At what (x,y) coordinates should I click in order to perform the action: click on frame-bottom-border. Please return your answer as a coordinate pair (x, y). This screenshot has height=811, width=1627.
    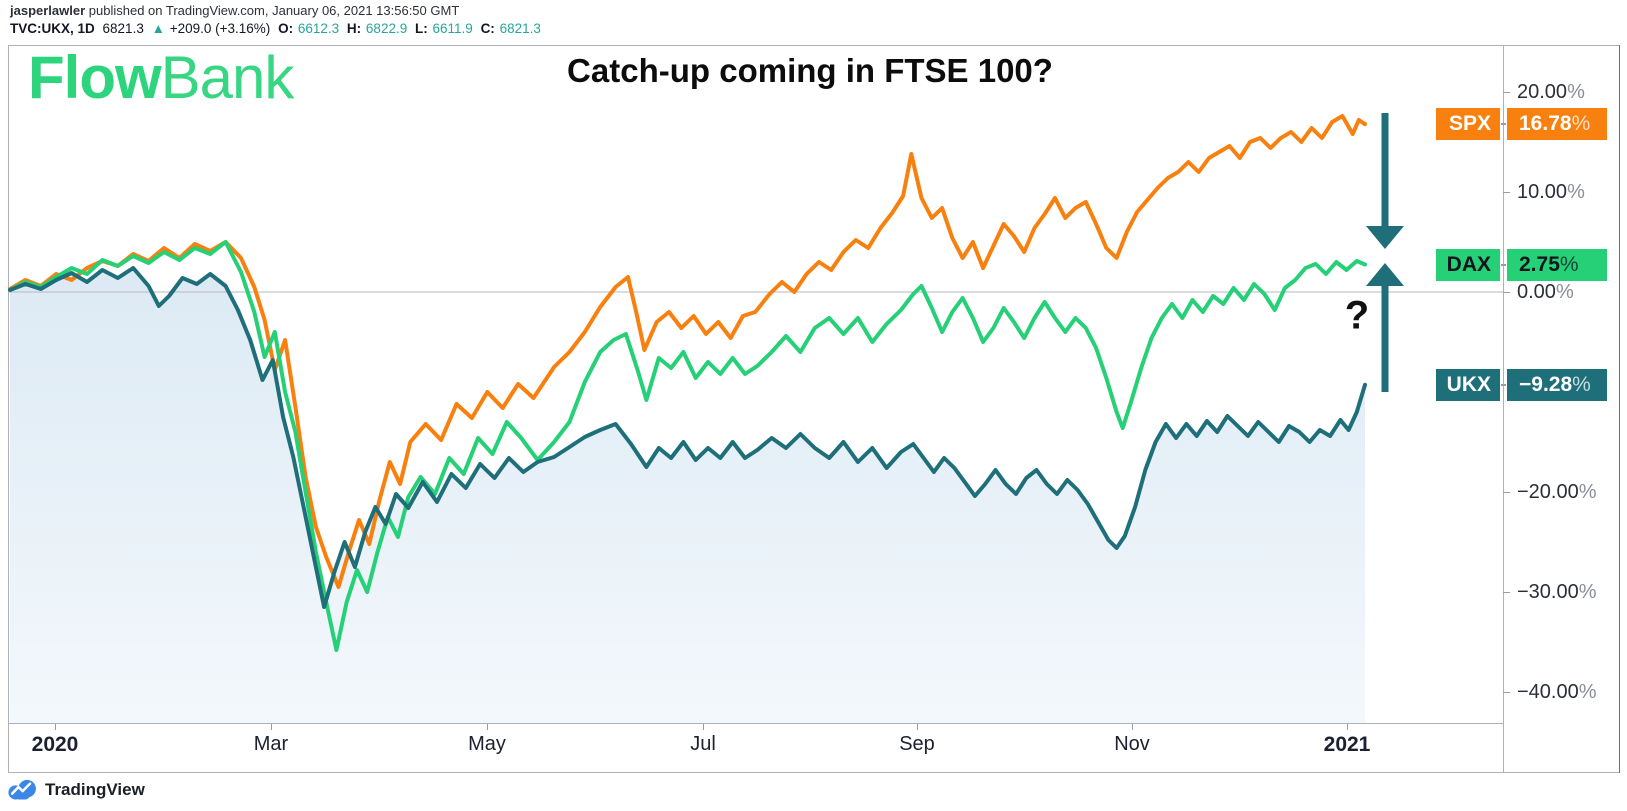
    Looking at the image, I should click on (814, 772).